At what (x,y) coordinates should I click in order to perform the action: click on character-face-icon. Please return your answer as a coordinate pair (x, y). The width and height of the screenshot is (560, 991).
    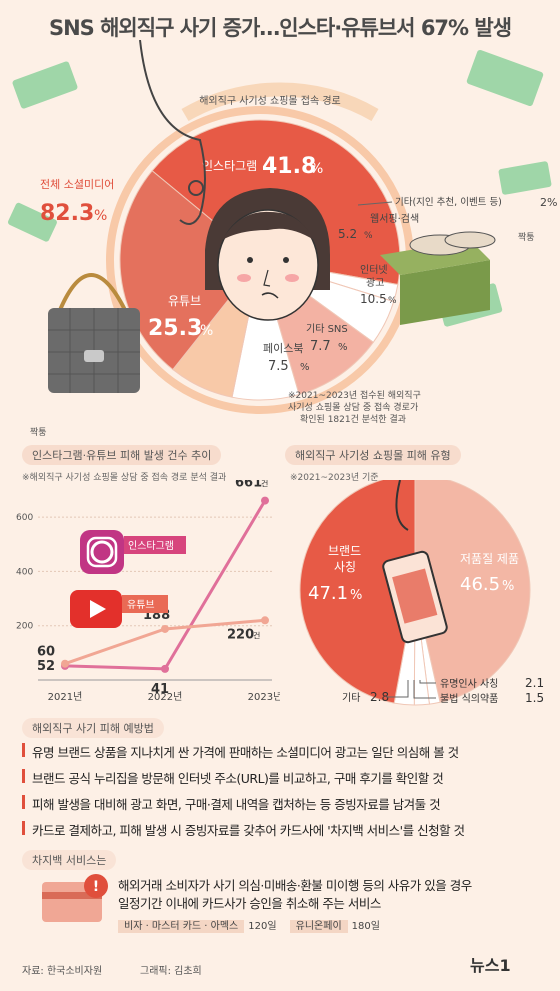
    Looking at the image, I should click on (267, 254).